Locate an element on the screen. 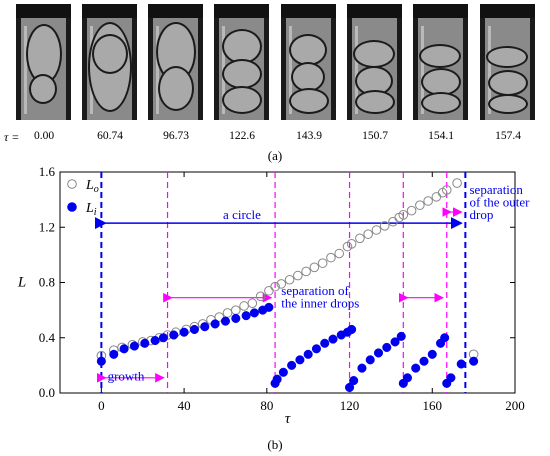 Image resolution: width=550 pixels, height=456 pixels. frame-time-label: 96.73 is located at coordinates (176, 136).